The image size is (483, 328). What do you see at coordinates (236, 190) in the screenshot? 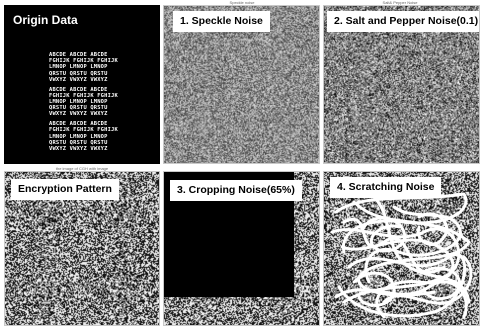
I see `cropping-noise-label: 3. Cropping Noise(65%)` at bounding box center [236, 190].